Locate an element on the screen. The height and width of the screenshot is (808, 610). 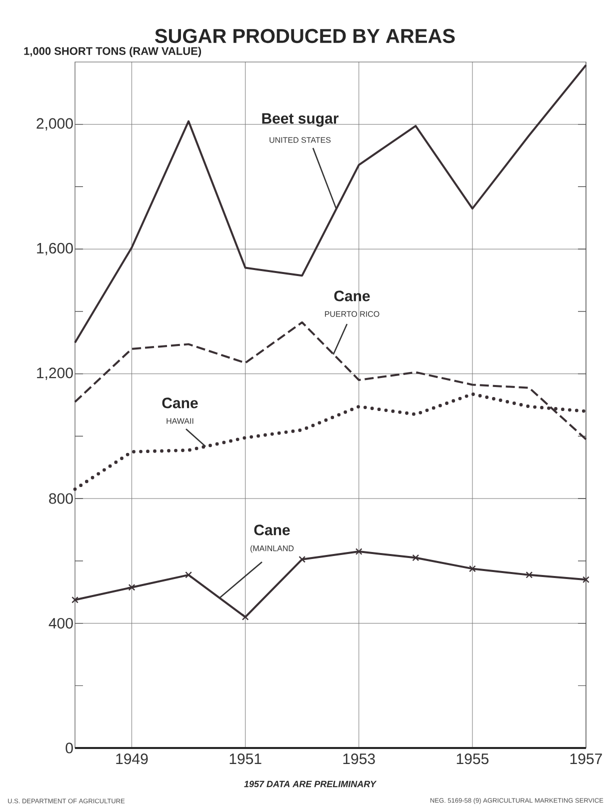
y-tick-label: 1,600 is located at coordinates (55, 249).